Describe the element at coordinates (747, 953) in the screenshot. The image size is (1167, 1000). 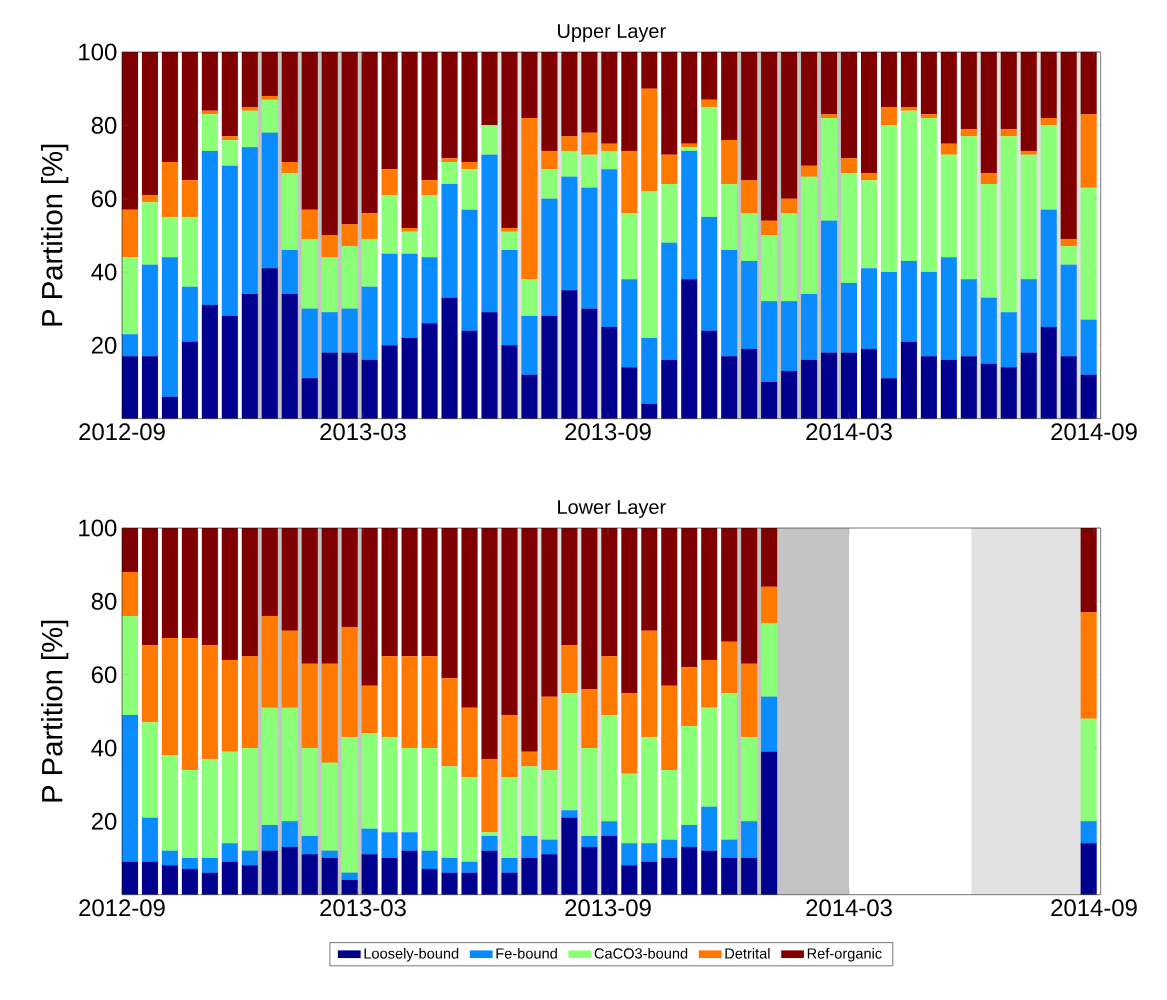
I see `legend-label: Detrital` at that location.